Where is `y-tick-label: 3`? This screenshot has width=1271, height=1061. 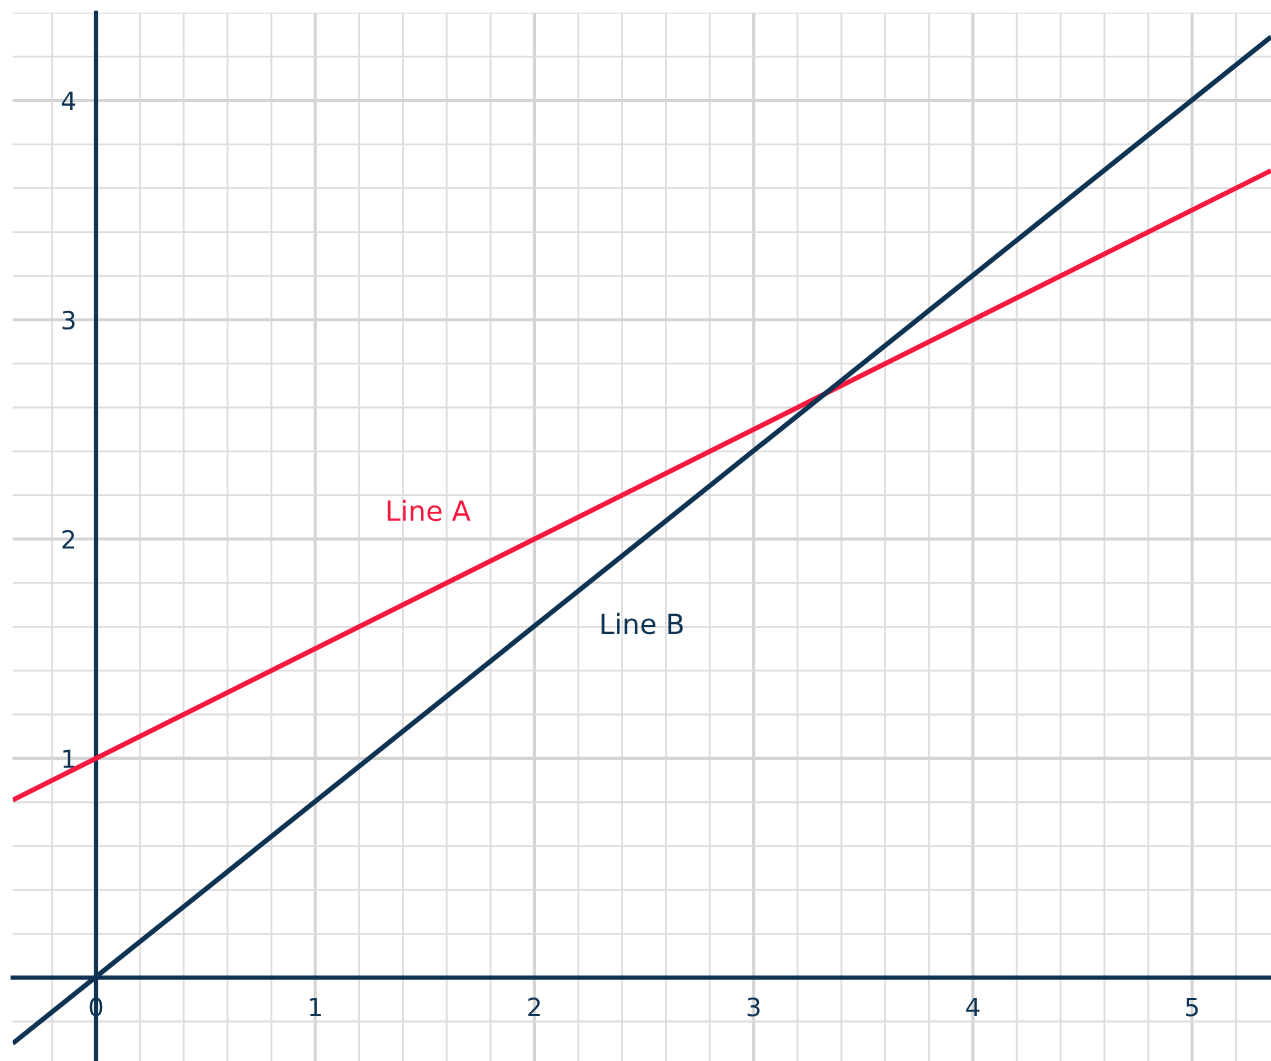
y-tick-label: 3 is located at coordinates (68, 320).